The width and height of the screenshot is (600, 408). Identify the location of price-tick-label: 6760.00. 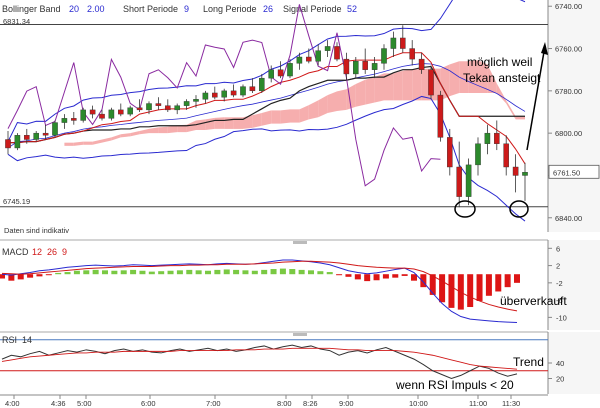
(568, 49).